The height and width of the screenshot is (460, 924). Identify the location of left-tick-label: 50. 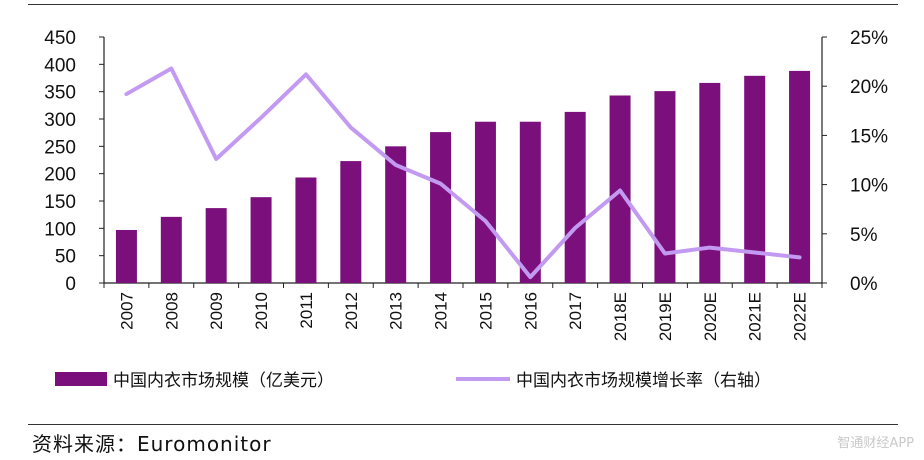
(65, 257).